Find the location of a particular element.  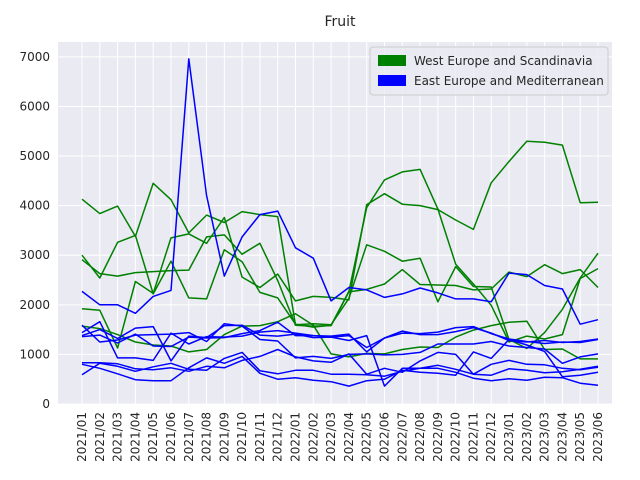

x-tick-label: 2022/04 is located at coordinates (349, 437).